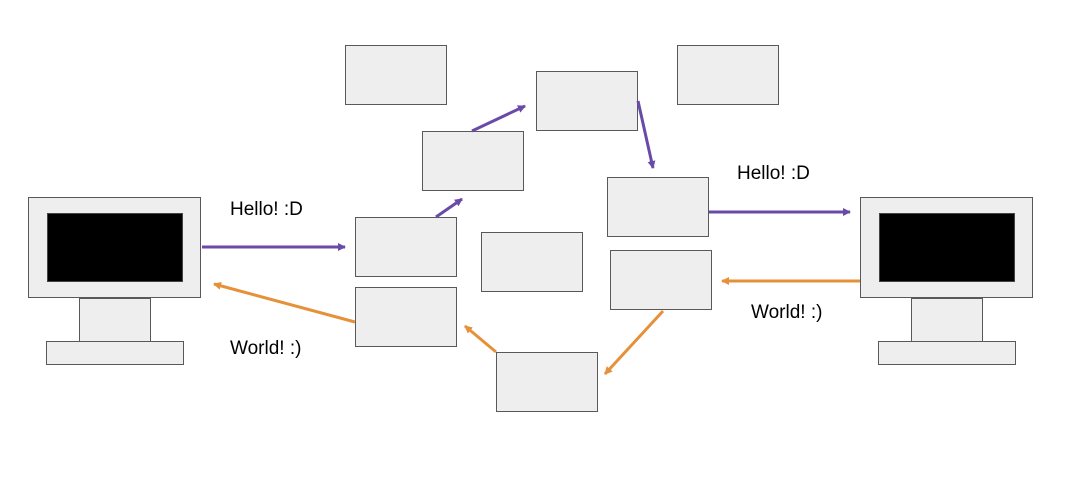 This screenshot has height=493, width=1069. Describe the element at coordinates (587, 101) in the screenshot. I see `node-box-hello-top` at that location.